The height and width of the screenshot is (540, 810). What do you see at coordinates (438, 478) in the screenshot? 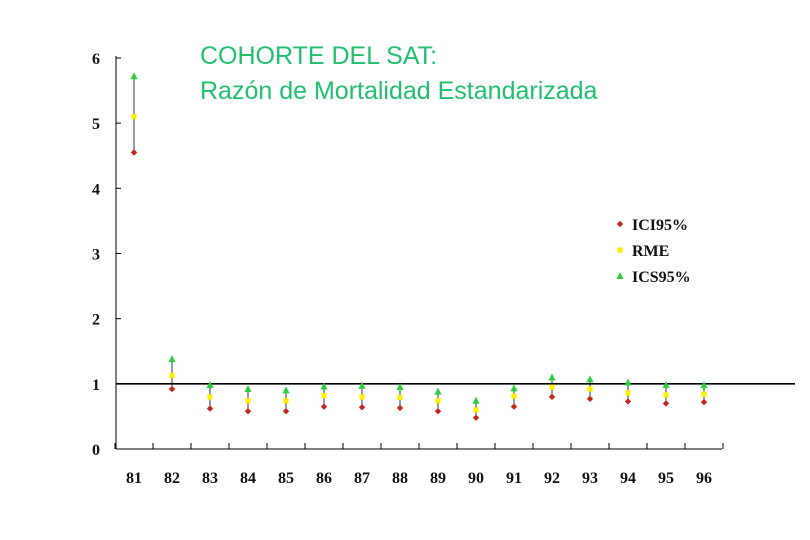
I see `x-tick-label: 89` at bounding box center [438, 478].